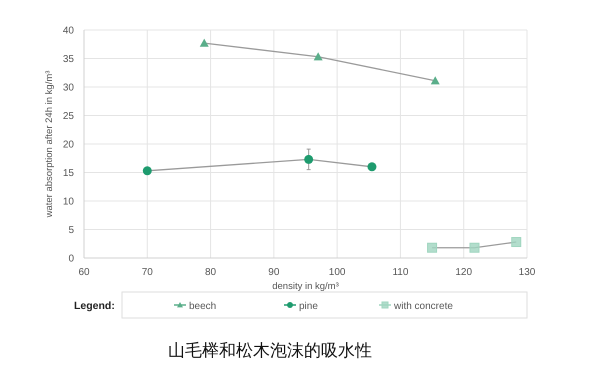 Image resolution: width=600 pixels, height=370 pixels. I want to click on y-tick-label: 10, so click(68, 202).